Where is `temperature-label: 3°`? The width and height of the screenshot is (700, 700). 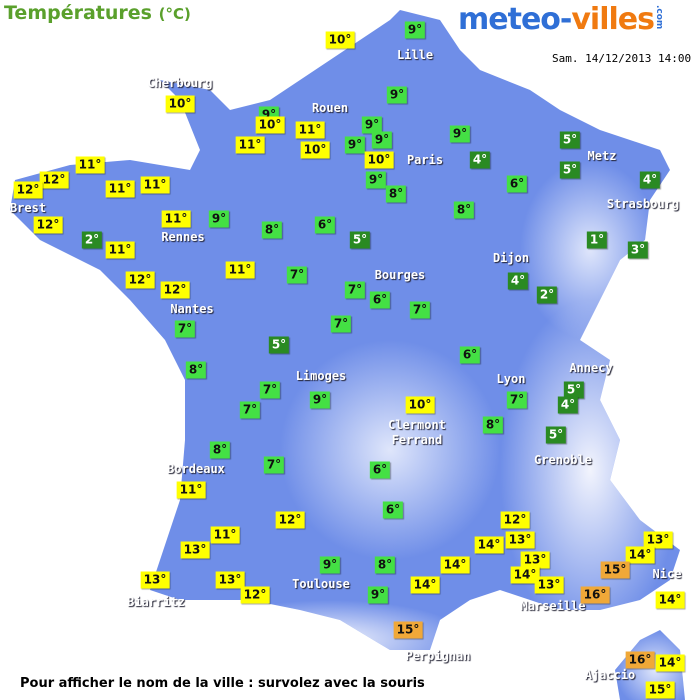
temperature-label: 3° is located at coordinates (638, 250).